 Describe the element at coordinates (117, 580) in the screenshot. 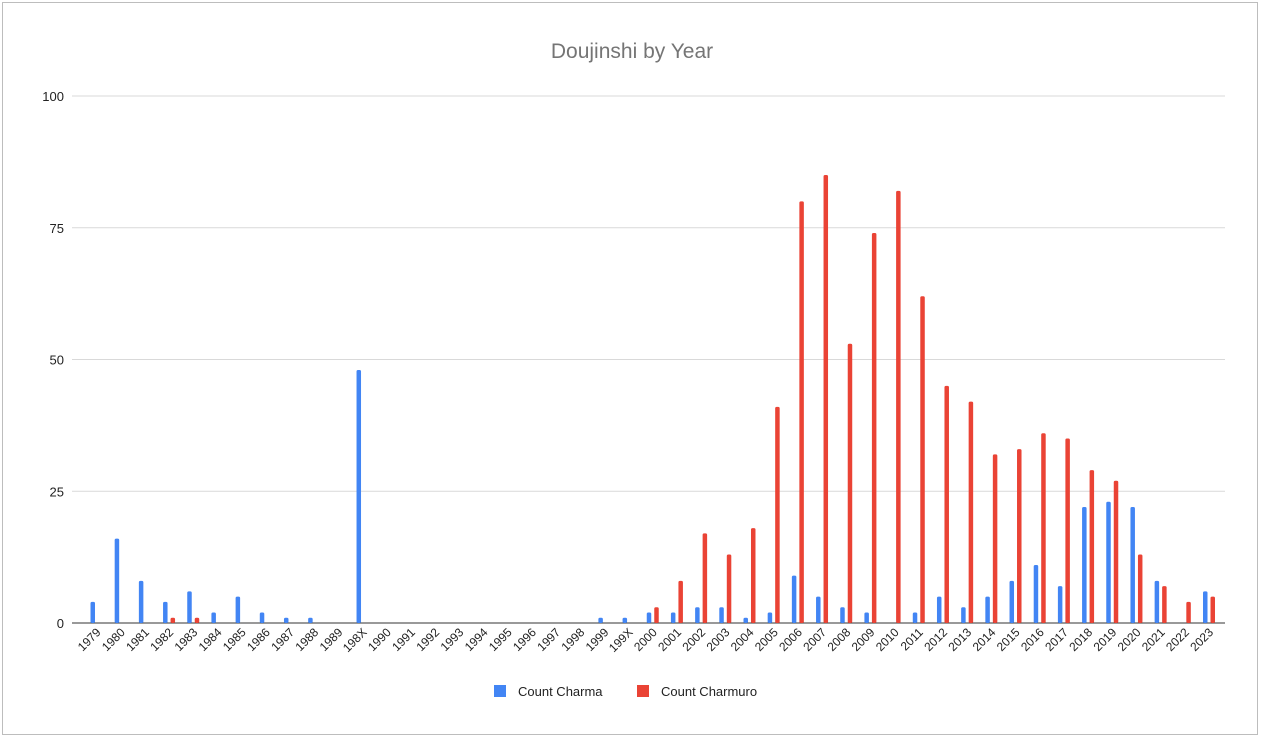

I see `bar-charma-1980` at that location.